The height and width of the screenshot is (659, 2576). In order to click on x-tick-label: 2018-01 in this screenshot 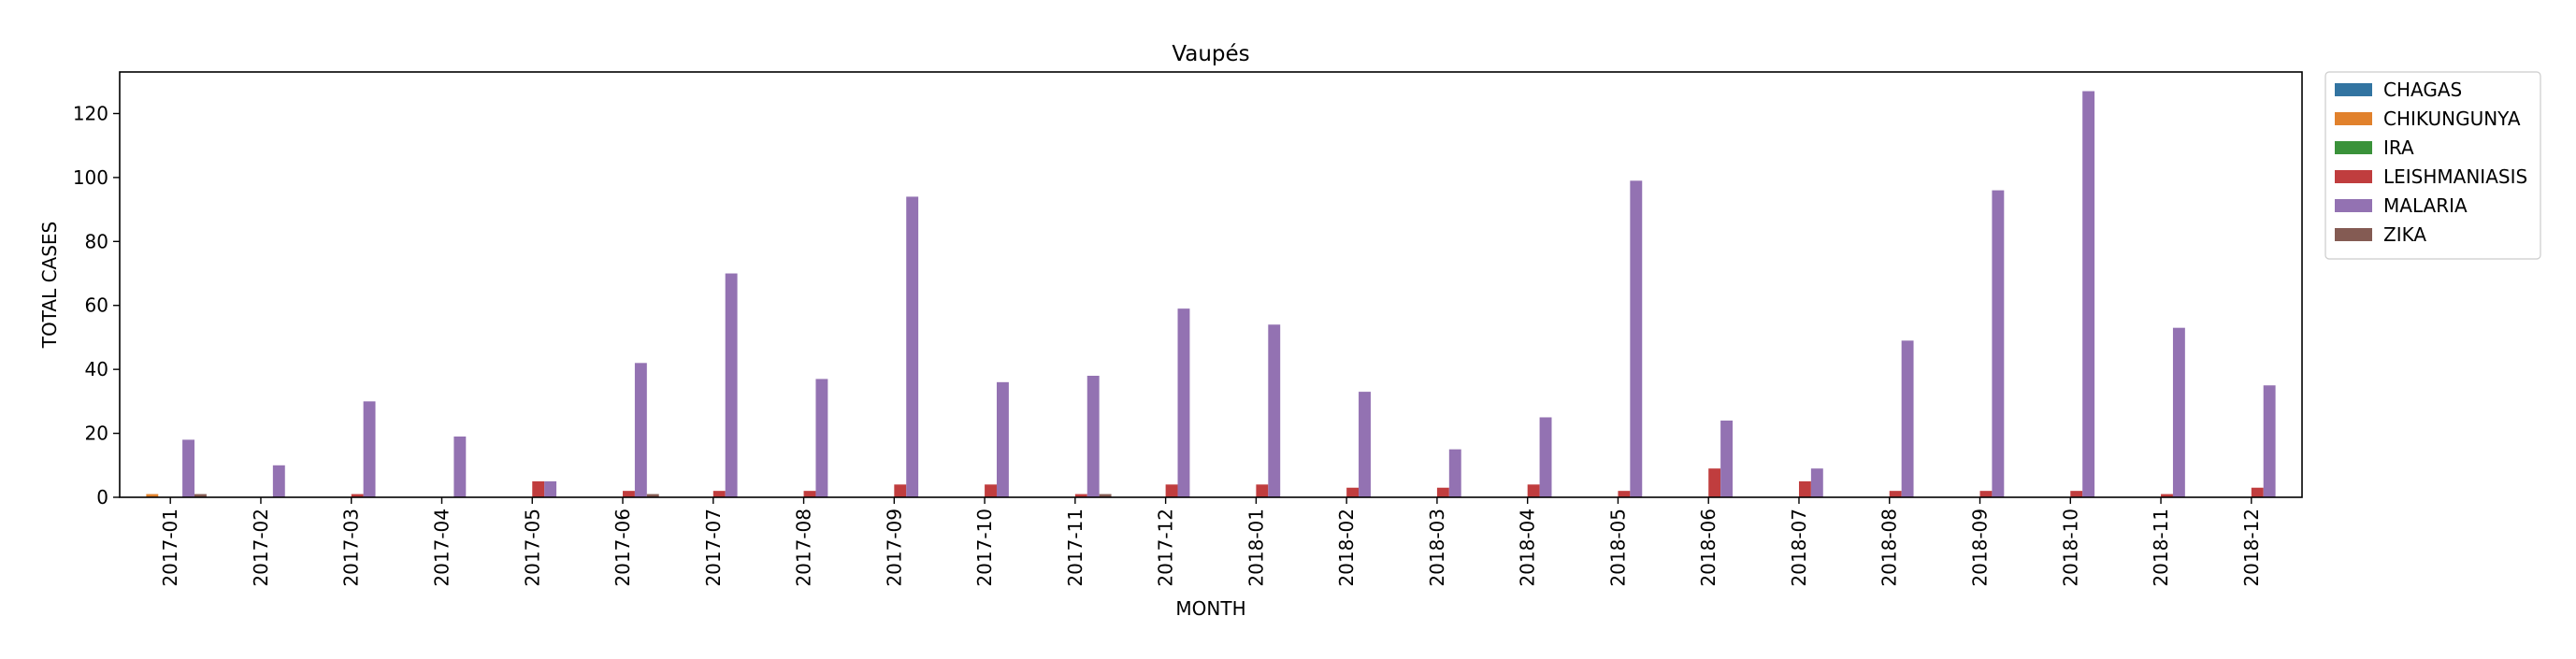, I will do `click(1256, 548)`.